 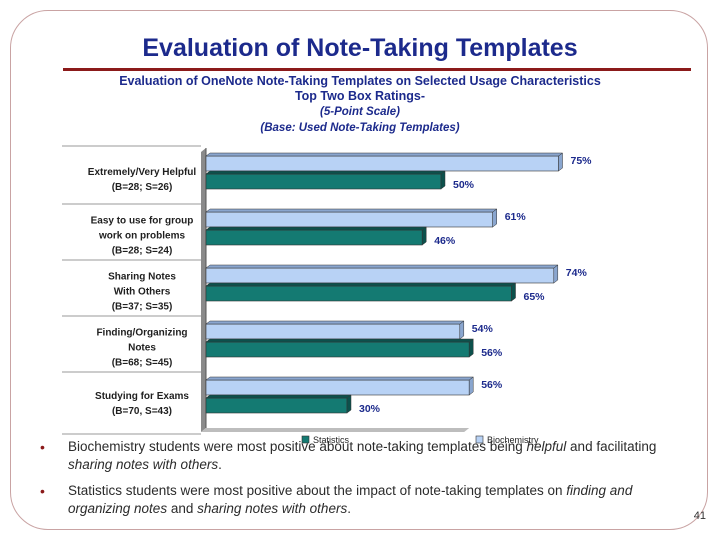 What do you see at coordinates (339, 340) in the screenshot?
I see `bar-statistics-4-top` at bounding box center [339, 340].